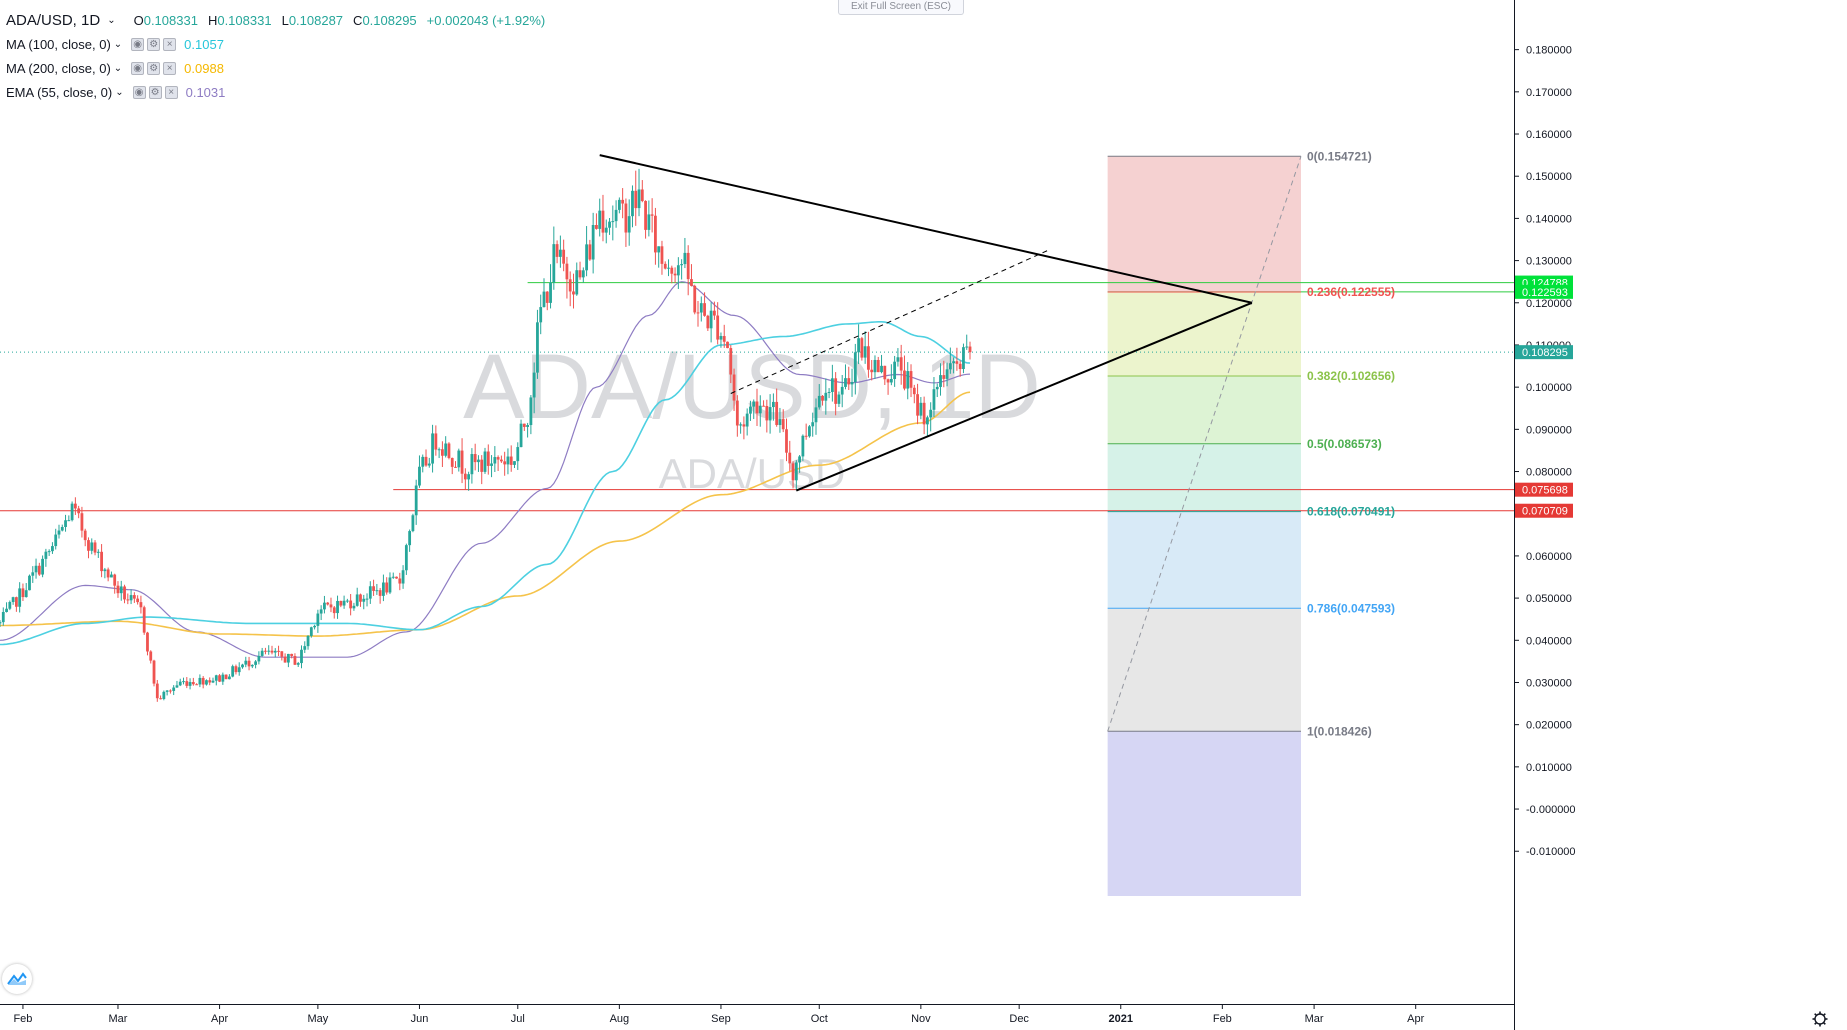 Image resolution: width=1847 pixels, height=1030 pixels. What do you see at coordinates (1824, 1023) in the screenshot?
I see `gear-tooth` at bounding box center [1824, 1023].